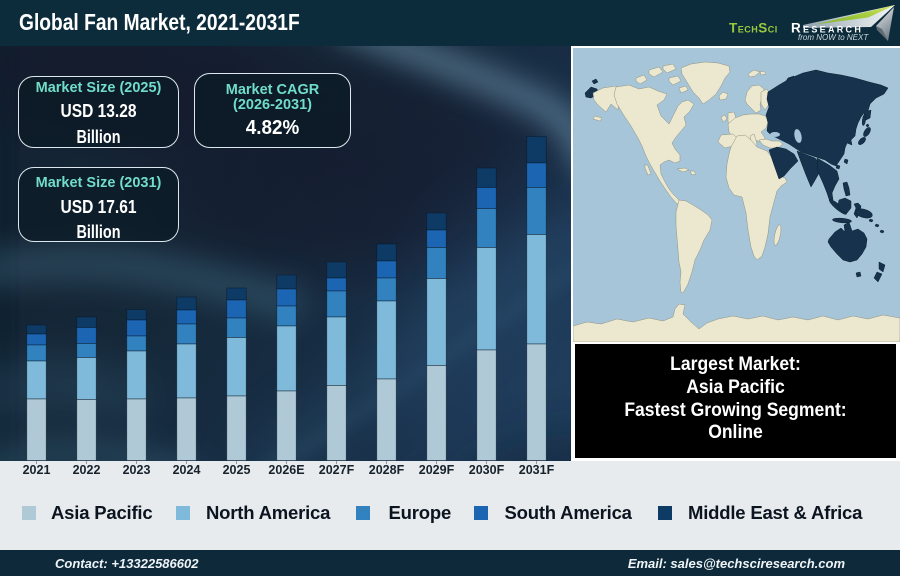 This screenshot has height=576, width=900. Describe the element at coordinates (753, 28) in the screenshot. I see `svg-text: TechSci` at that location.